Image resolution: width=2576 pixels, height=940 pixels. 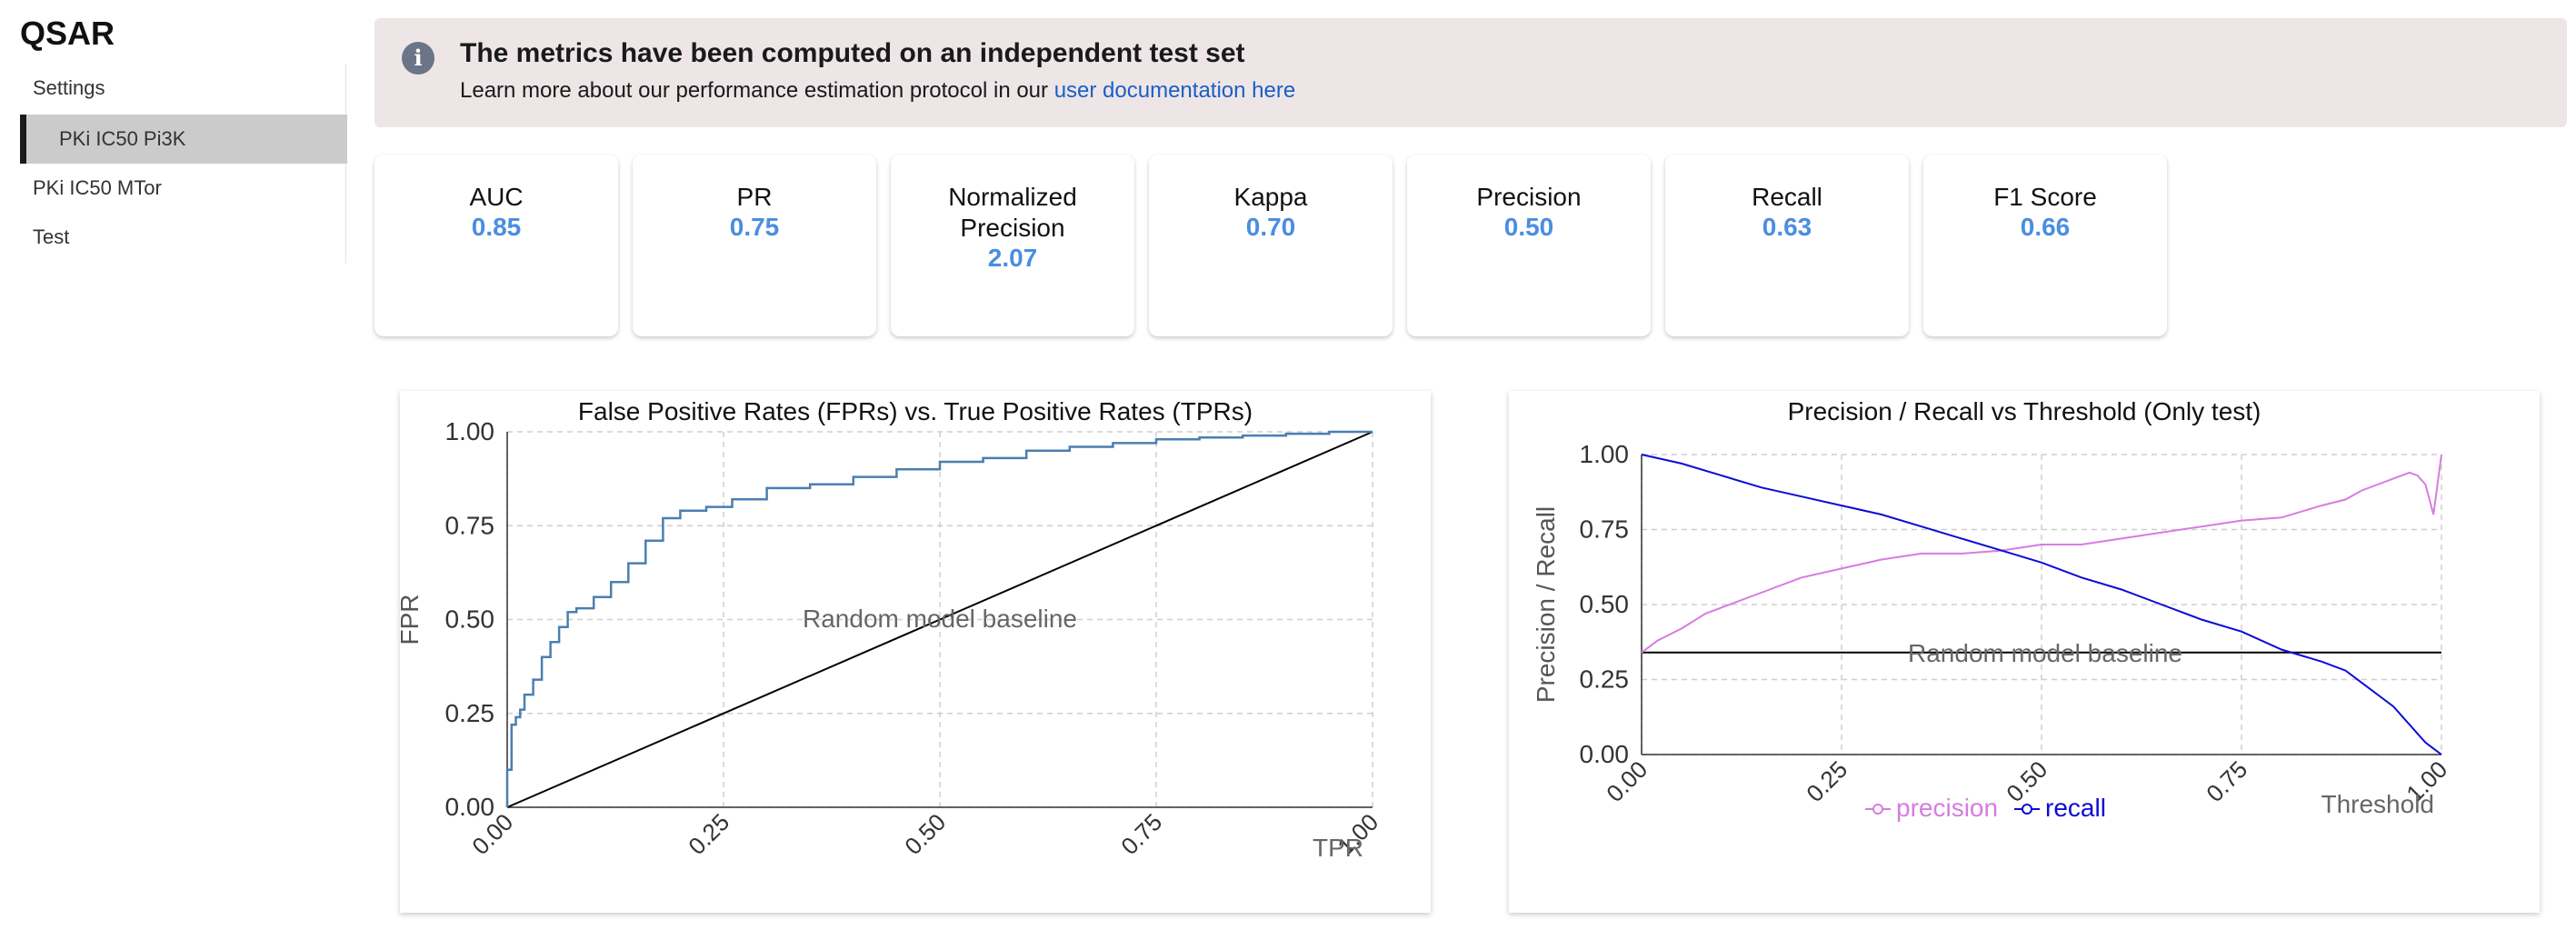 What do you see at coordinates (754, 197) in the screenshot?
I see `metric-label: PR` at bounding box center [754, 197].